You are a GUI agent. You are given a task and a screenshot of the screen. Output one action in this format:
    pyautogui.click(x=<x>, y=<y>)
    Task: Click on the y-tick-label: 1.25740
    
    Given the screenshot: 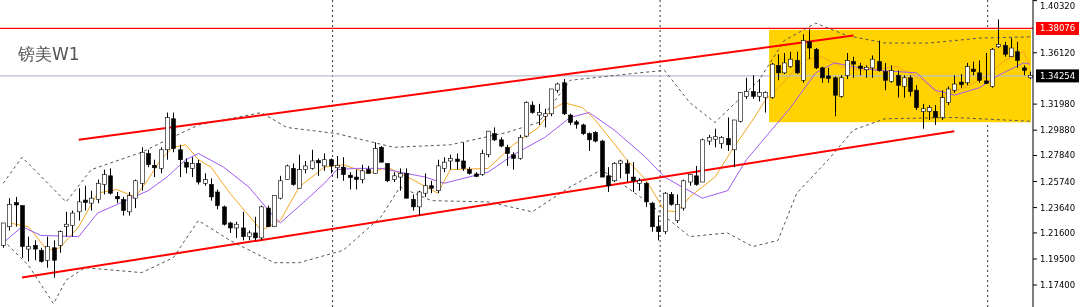 What is the action you would take?
    pyautogui.click(x=1058, y=181)
    